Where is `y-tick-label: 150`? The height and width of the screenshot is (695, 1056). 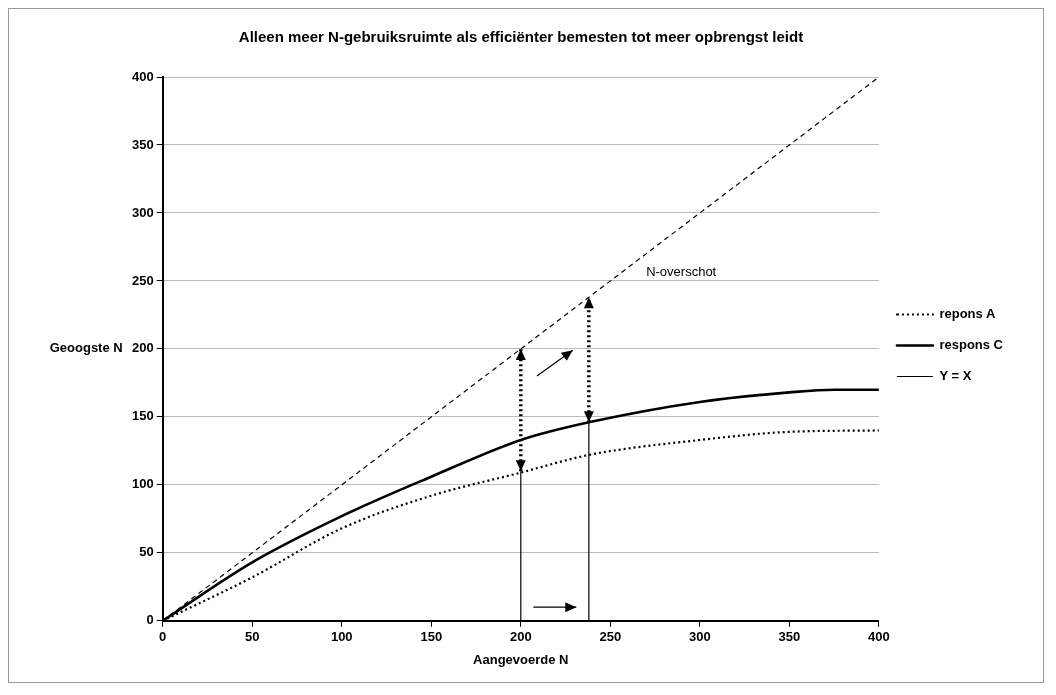 y-tick-label: 150 is located at coordinates (142, 416).